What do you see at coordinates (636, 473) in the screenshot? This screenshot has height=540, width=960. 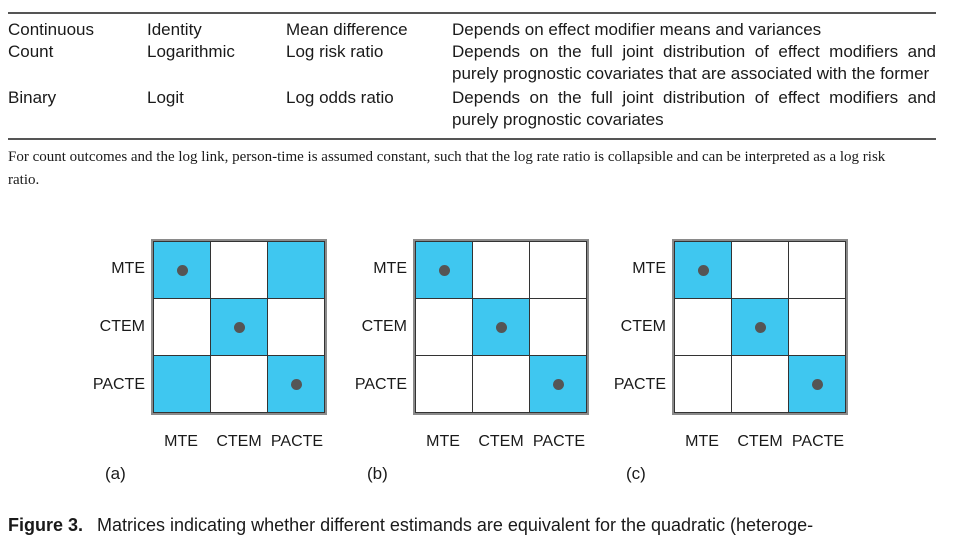 I see `panel-label: (c)` at bounding box center [636, 473].